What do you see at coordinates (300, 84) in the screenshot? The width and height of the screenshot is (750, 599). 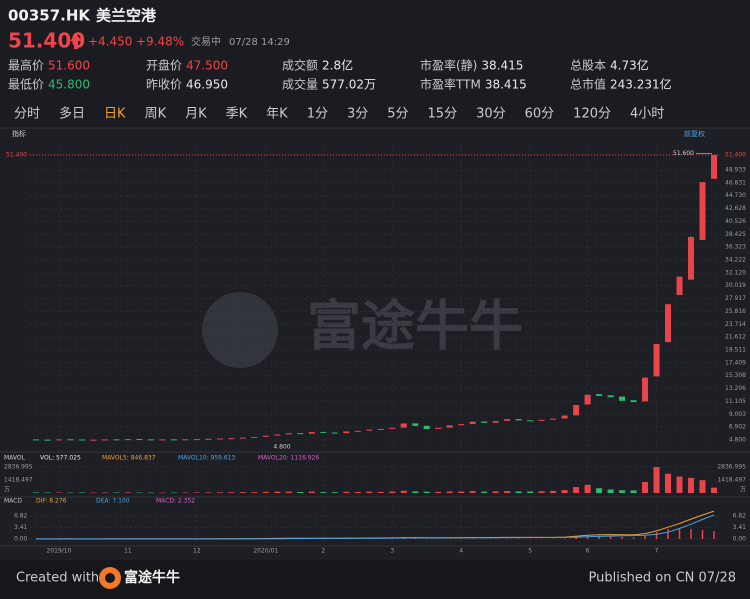 I see `stat-label: 成交量` at bounding box center [300, 84].